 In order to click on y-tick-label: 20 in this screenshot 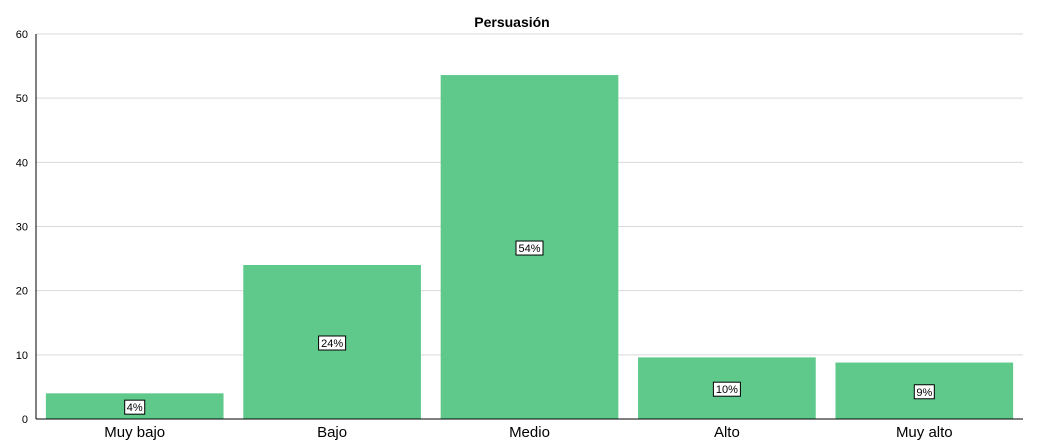, I will do `click(22, 292)`.